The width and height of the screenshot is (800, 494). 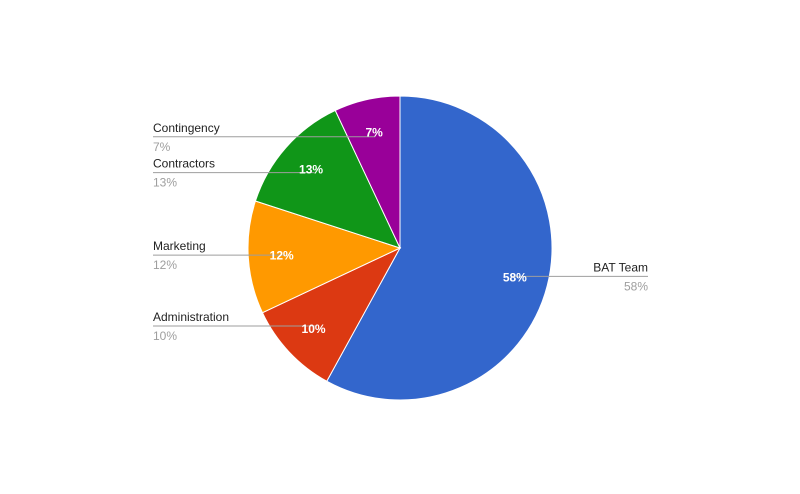 What do you see at coordinates (324, 257) in the screenshot?
I see `pie-slice-marketing` at bounding box center [324, 257].